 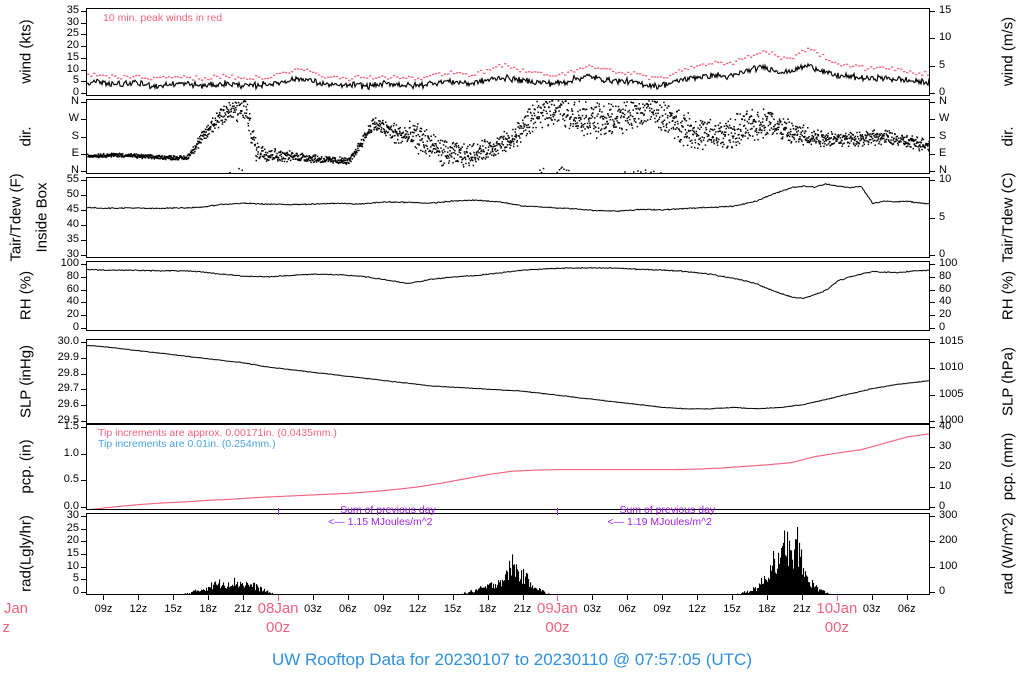 What do you see at coordinates (942, 591) in the screenshot?
I see `rad-right-tick-3: 0` at bounding box center [942, 591].